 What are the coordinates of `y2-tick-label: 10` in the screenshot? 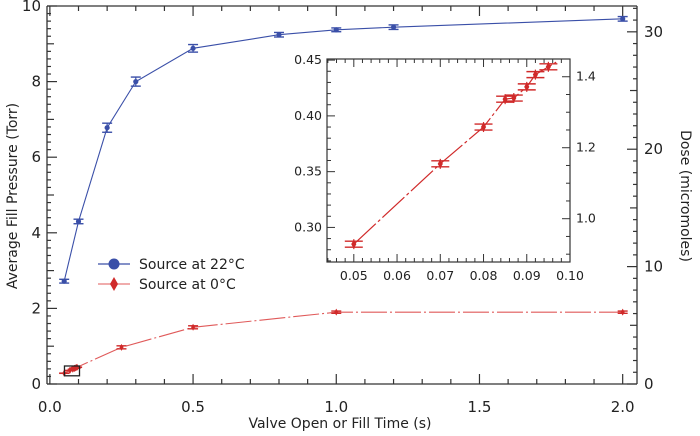 It's located at (653, 267).